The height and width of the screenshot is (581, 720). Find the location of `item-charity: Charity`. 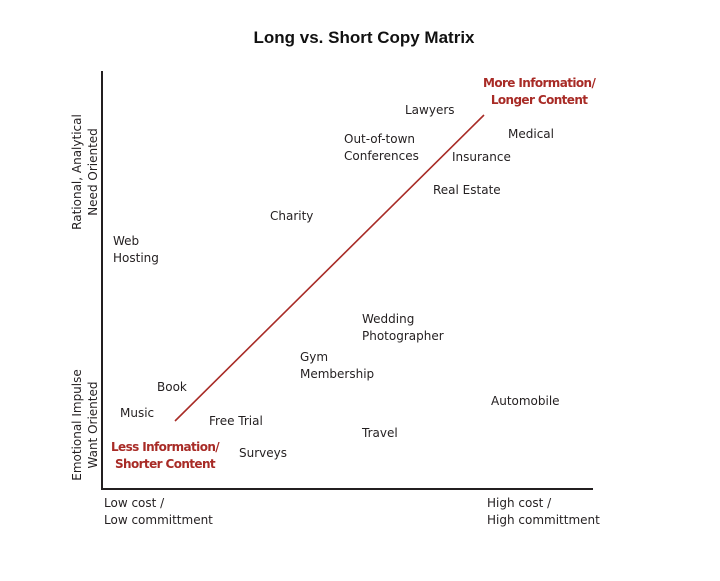

item-charity: Charity is located at coordinates (292, 216).